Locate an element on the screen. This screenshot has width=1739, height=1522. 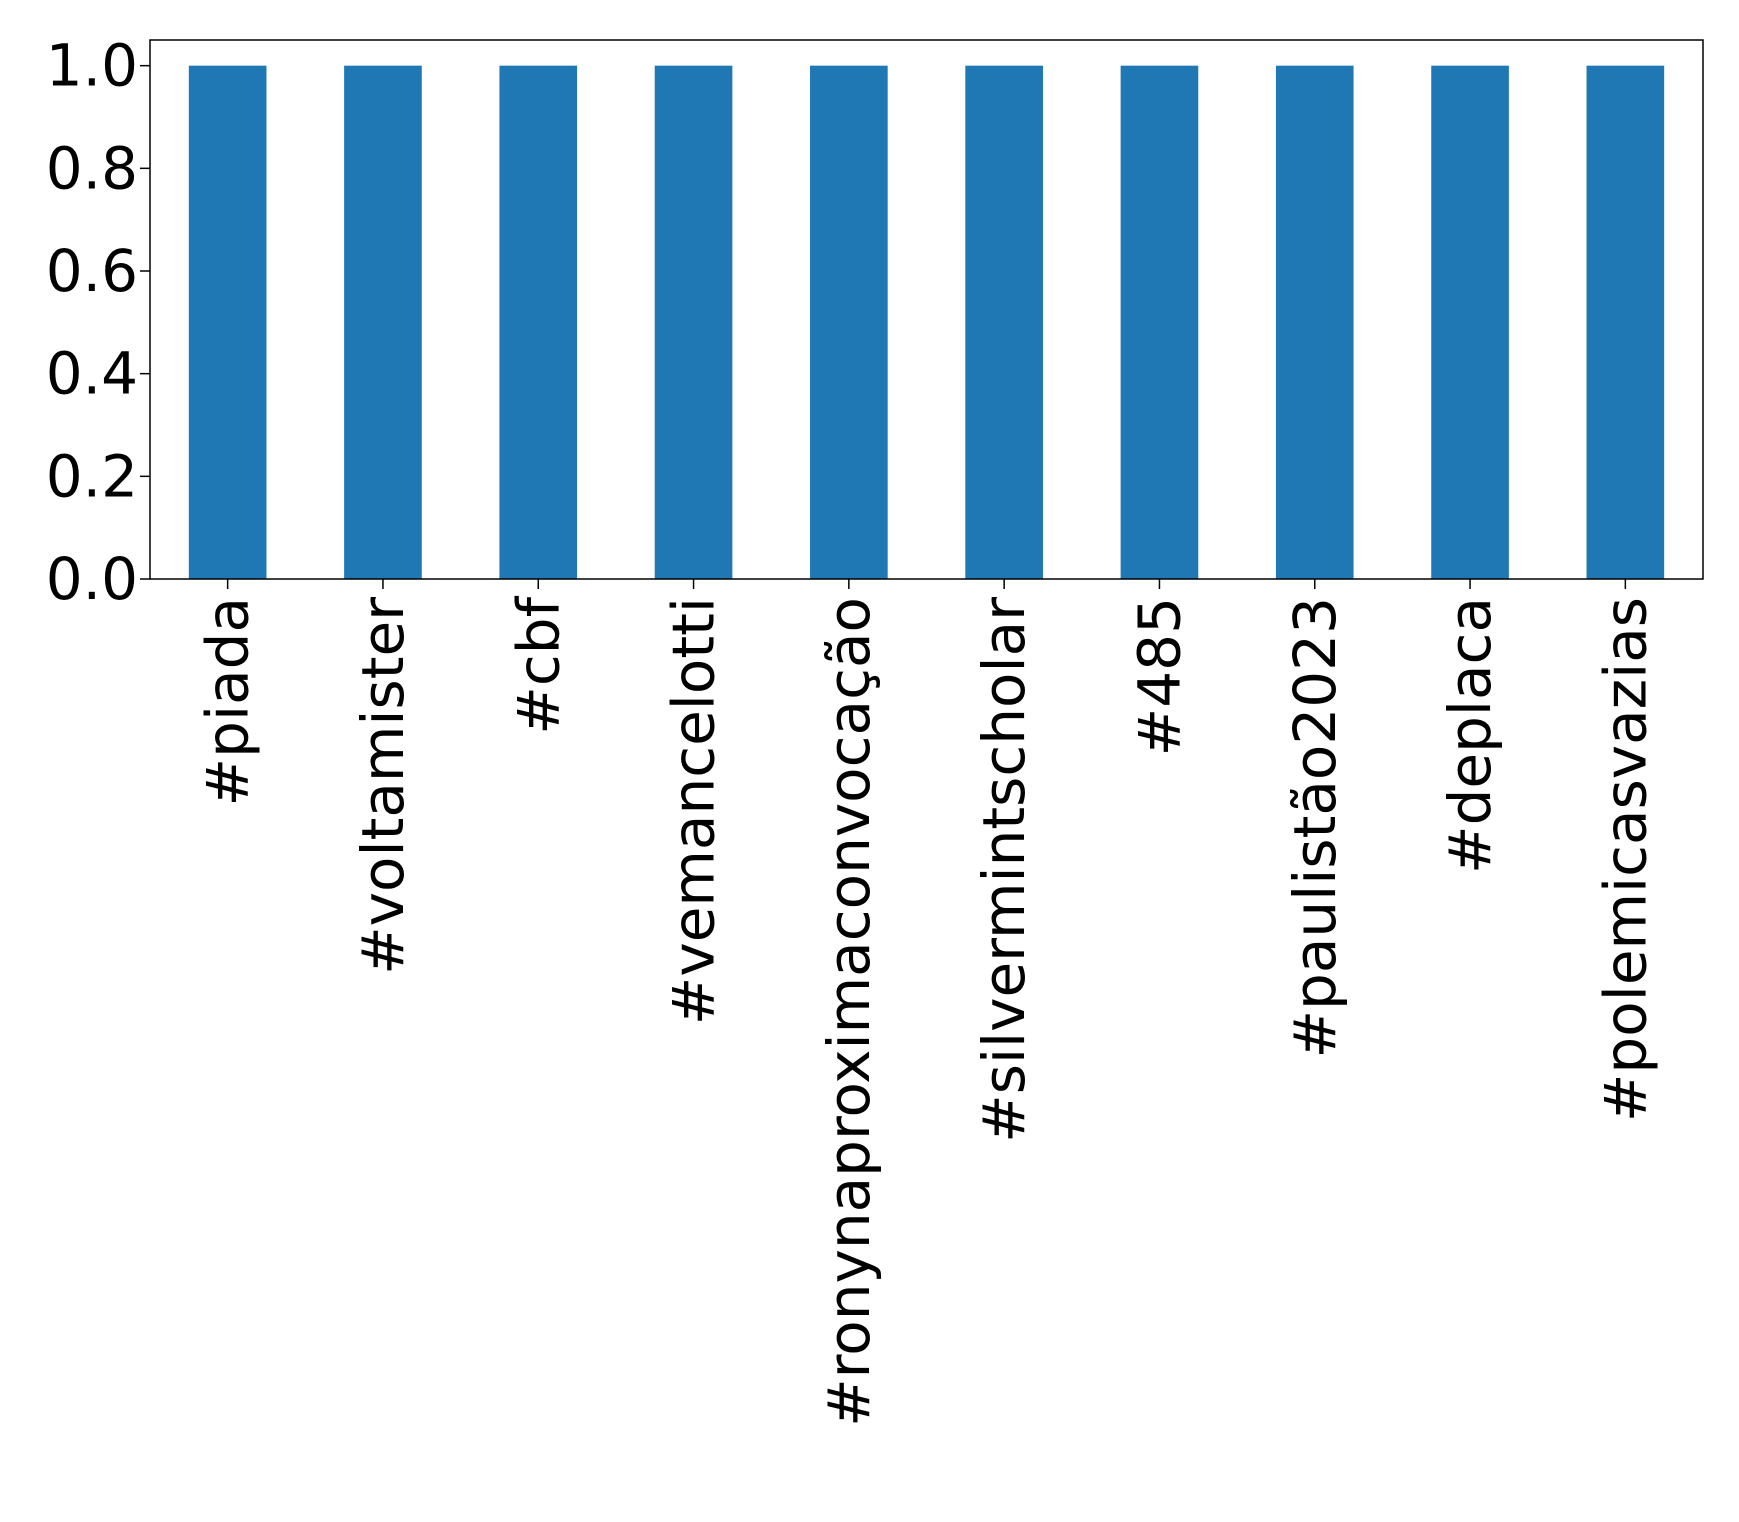
y-axis: 0.0 0.2 0.4 0.6 0.8 1.0 is located at coordinates (98, 322).